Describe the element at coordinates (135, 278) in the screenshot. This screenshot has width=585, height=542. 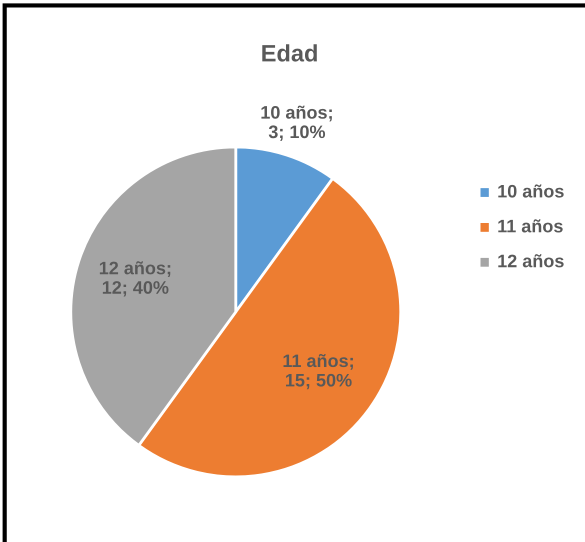
I see `data-label: 12 años; 12; 40%` at that location.